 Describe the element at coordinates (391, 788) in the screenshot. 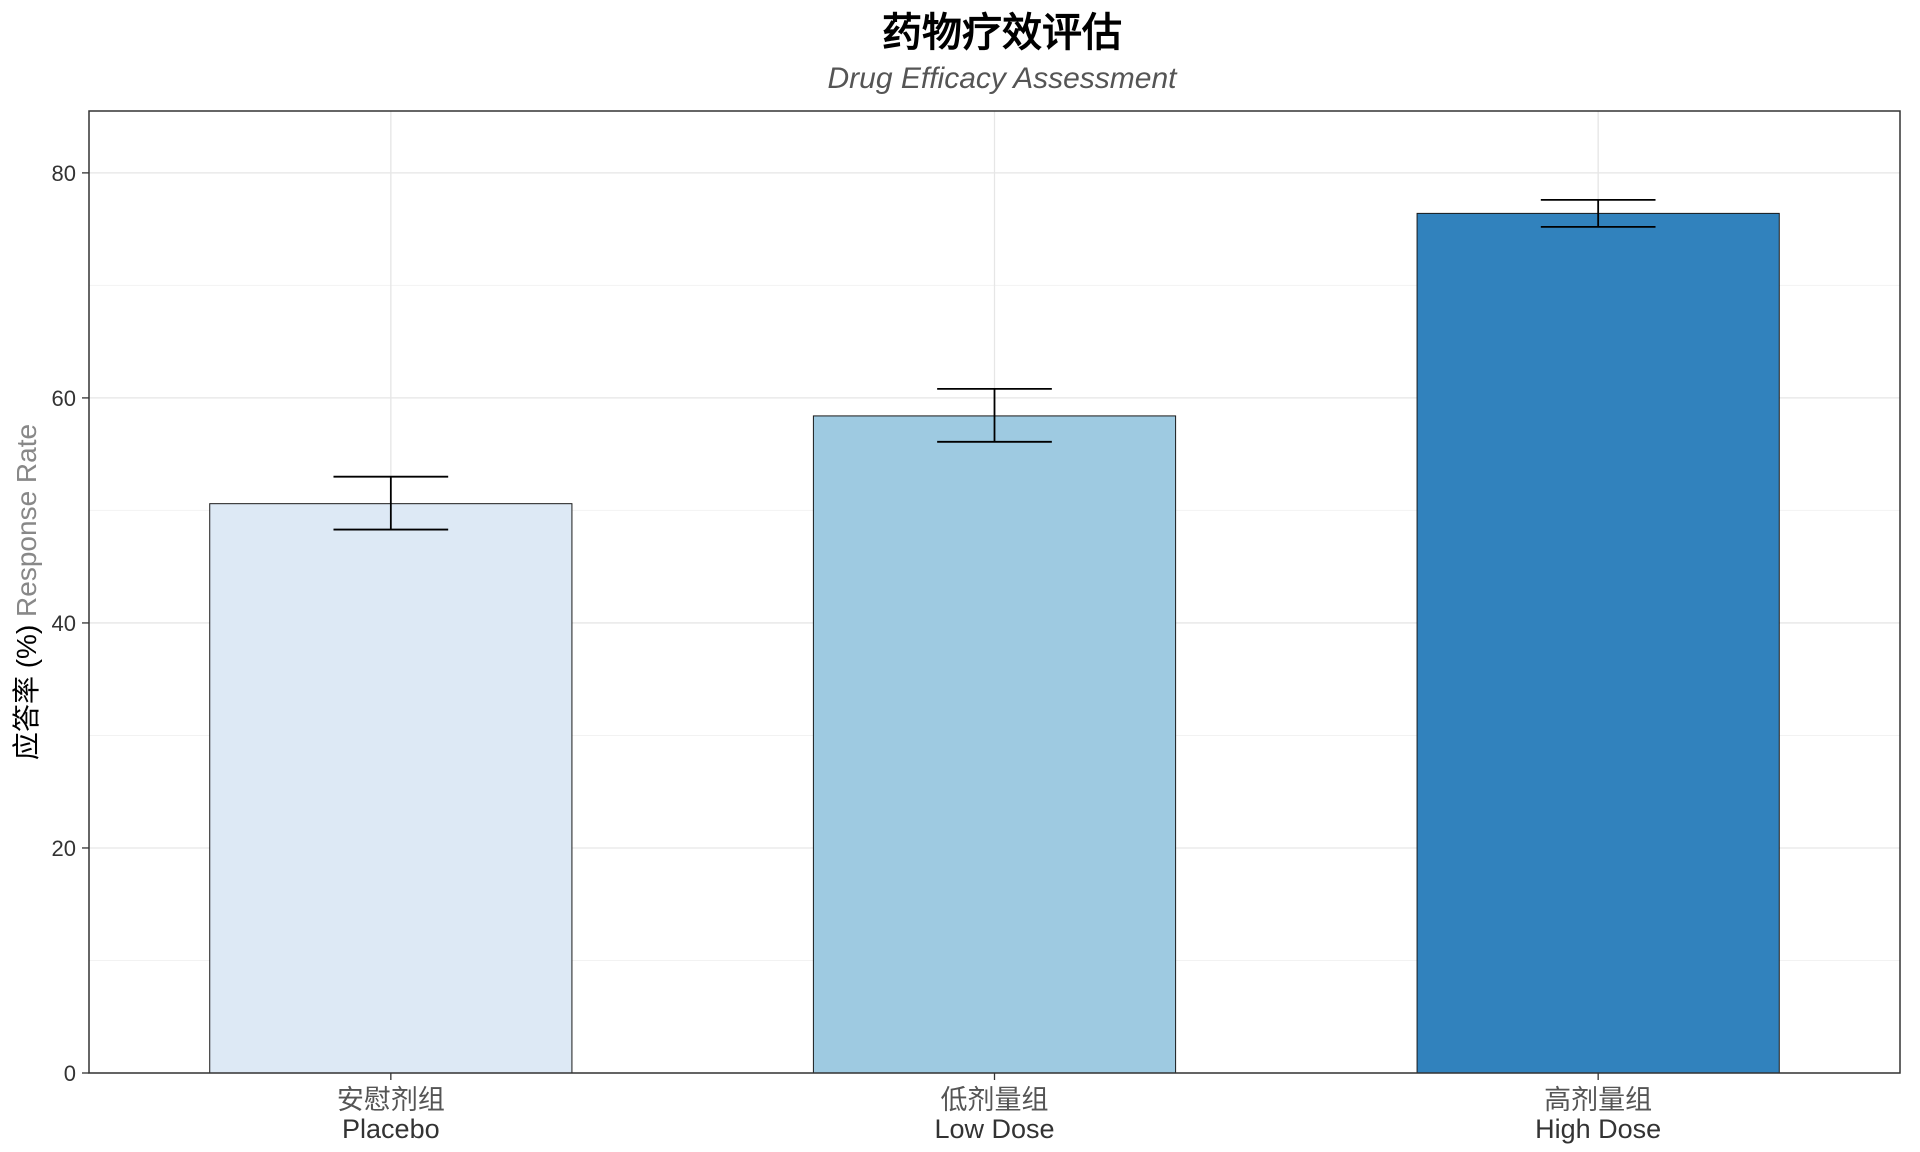

I see `bar-placebo` at that location.